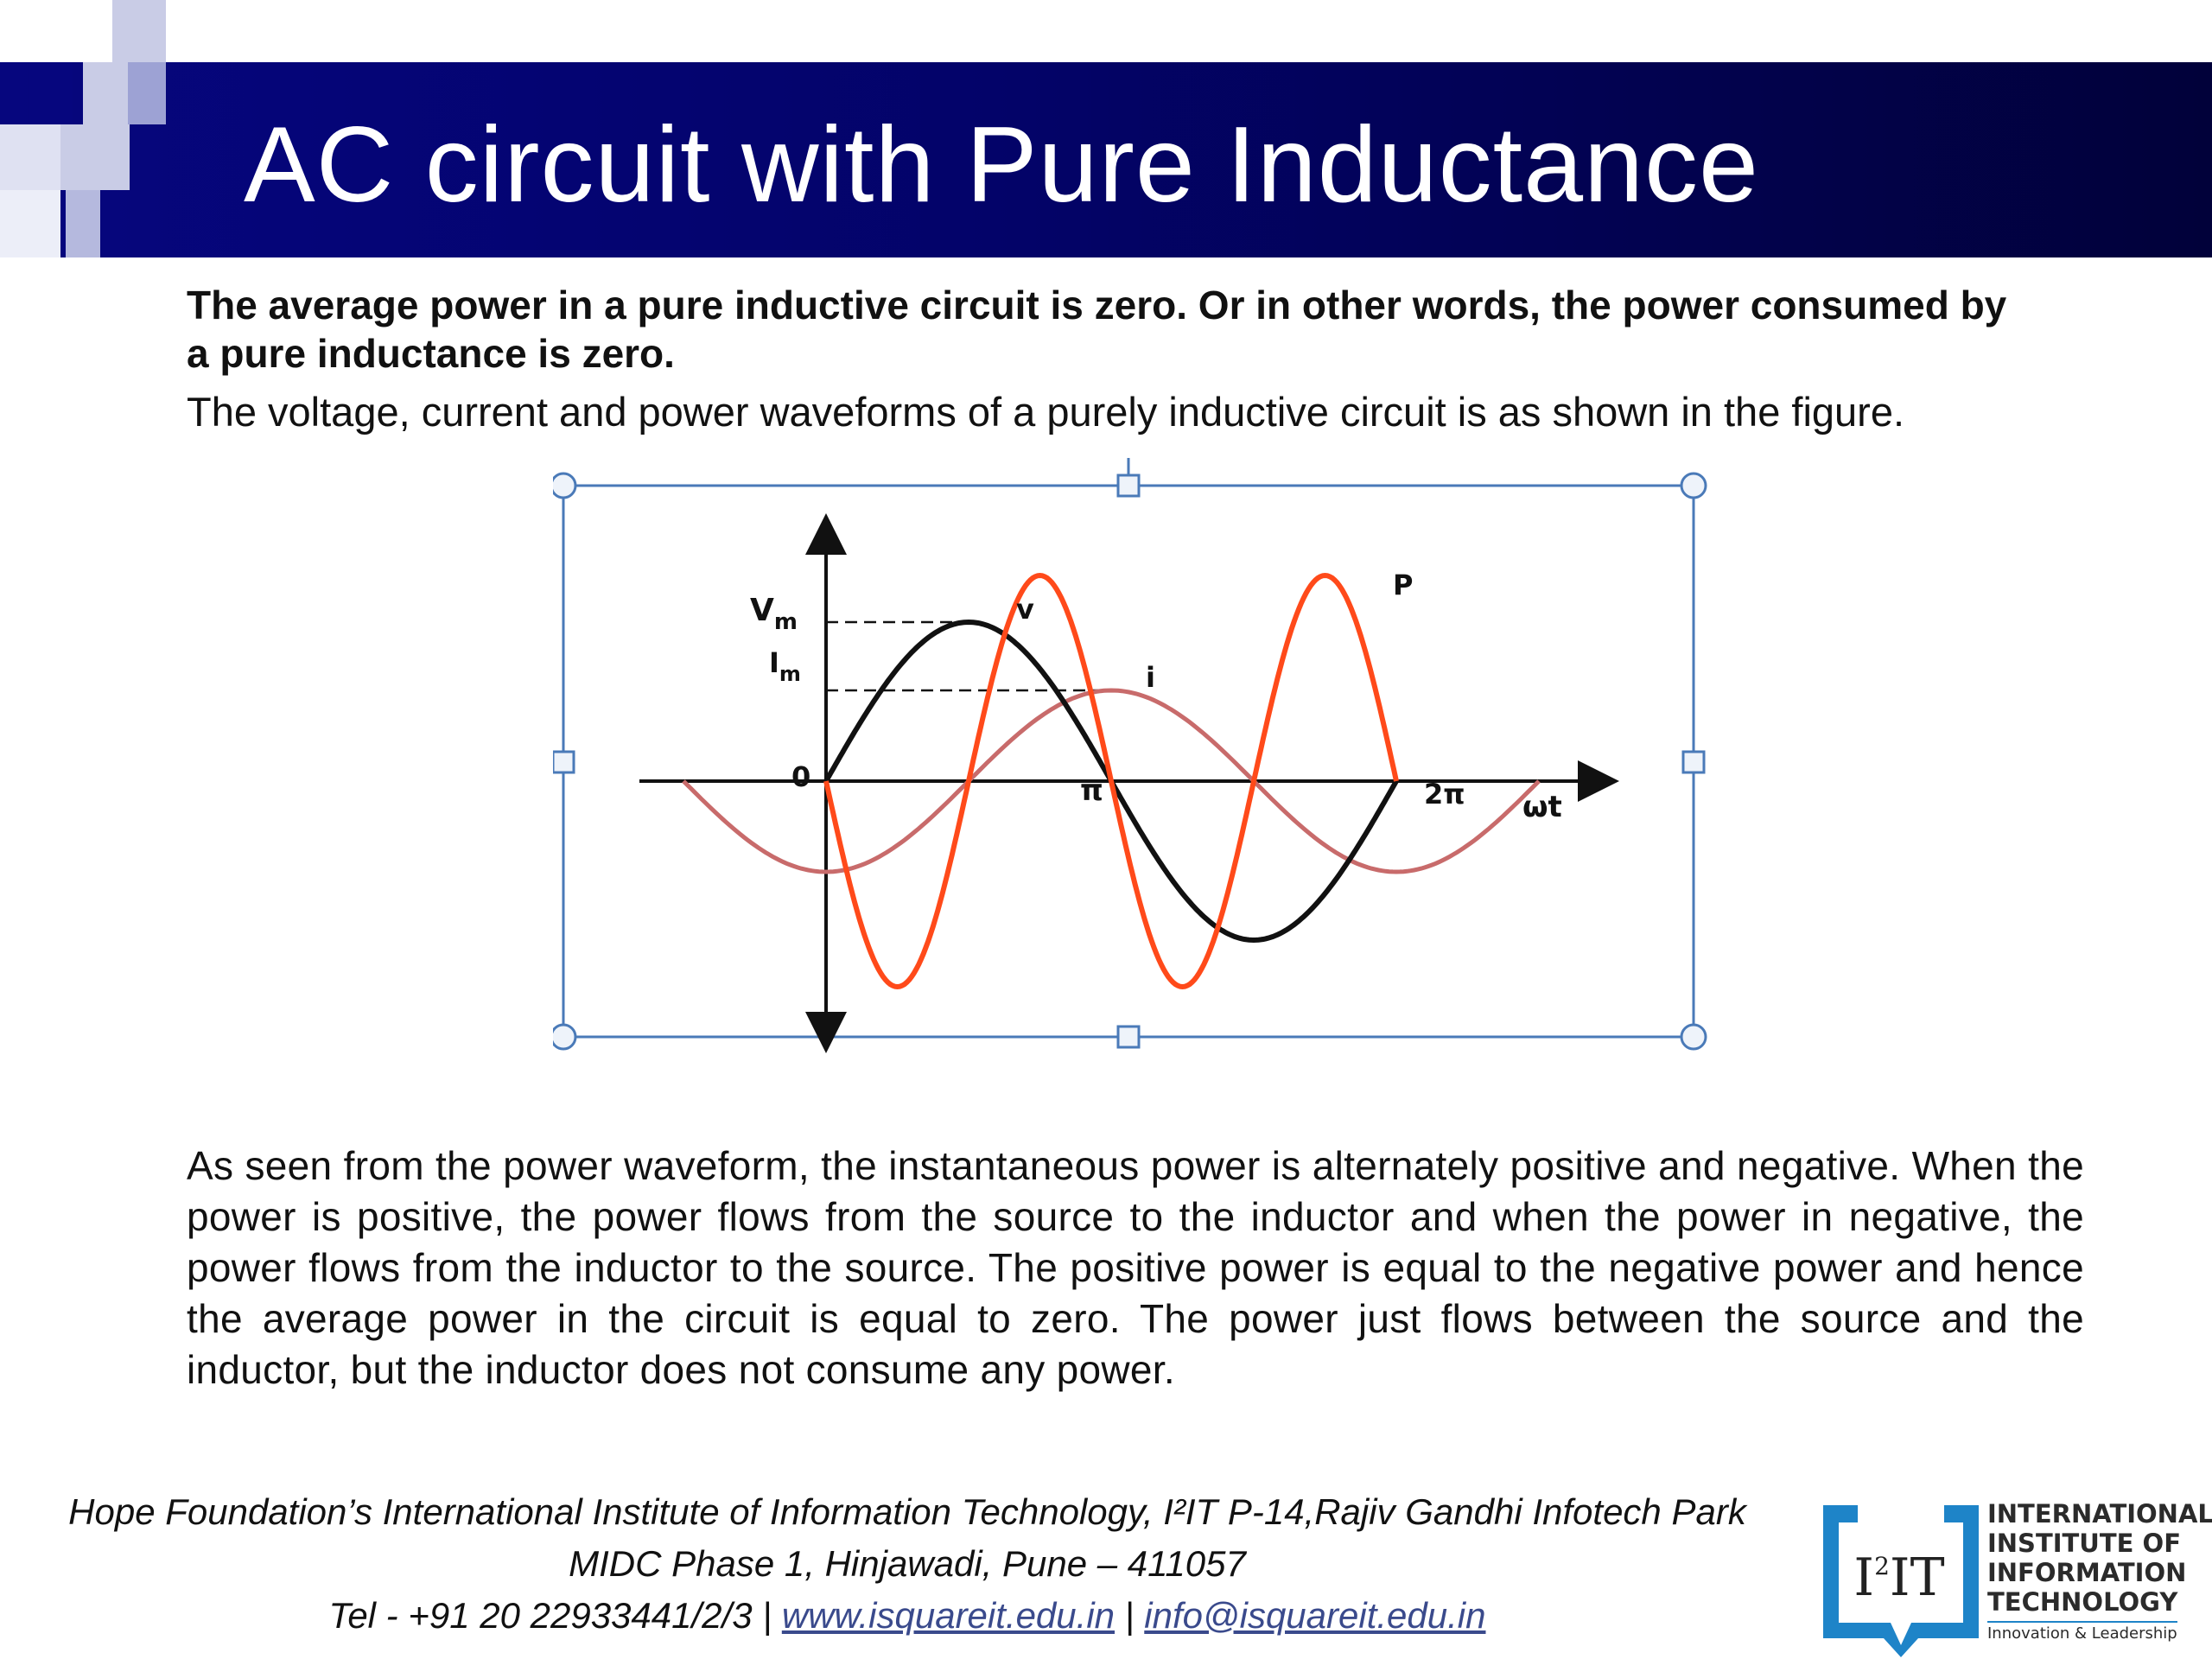 The width and height of the screenshot is (2212, 1659). I want to click on footer-tel: Tel - +91 20 22933441/2/3 |, so click(555, 1615).